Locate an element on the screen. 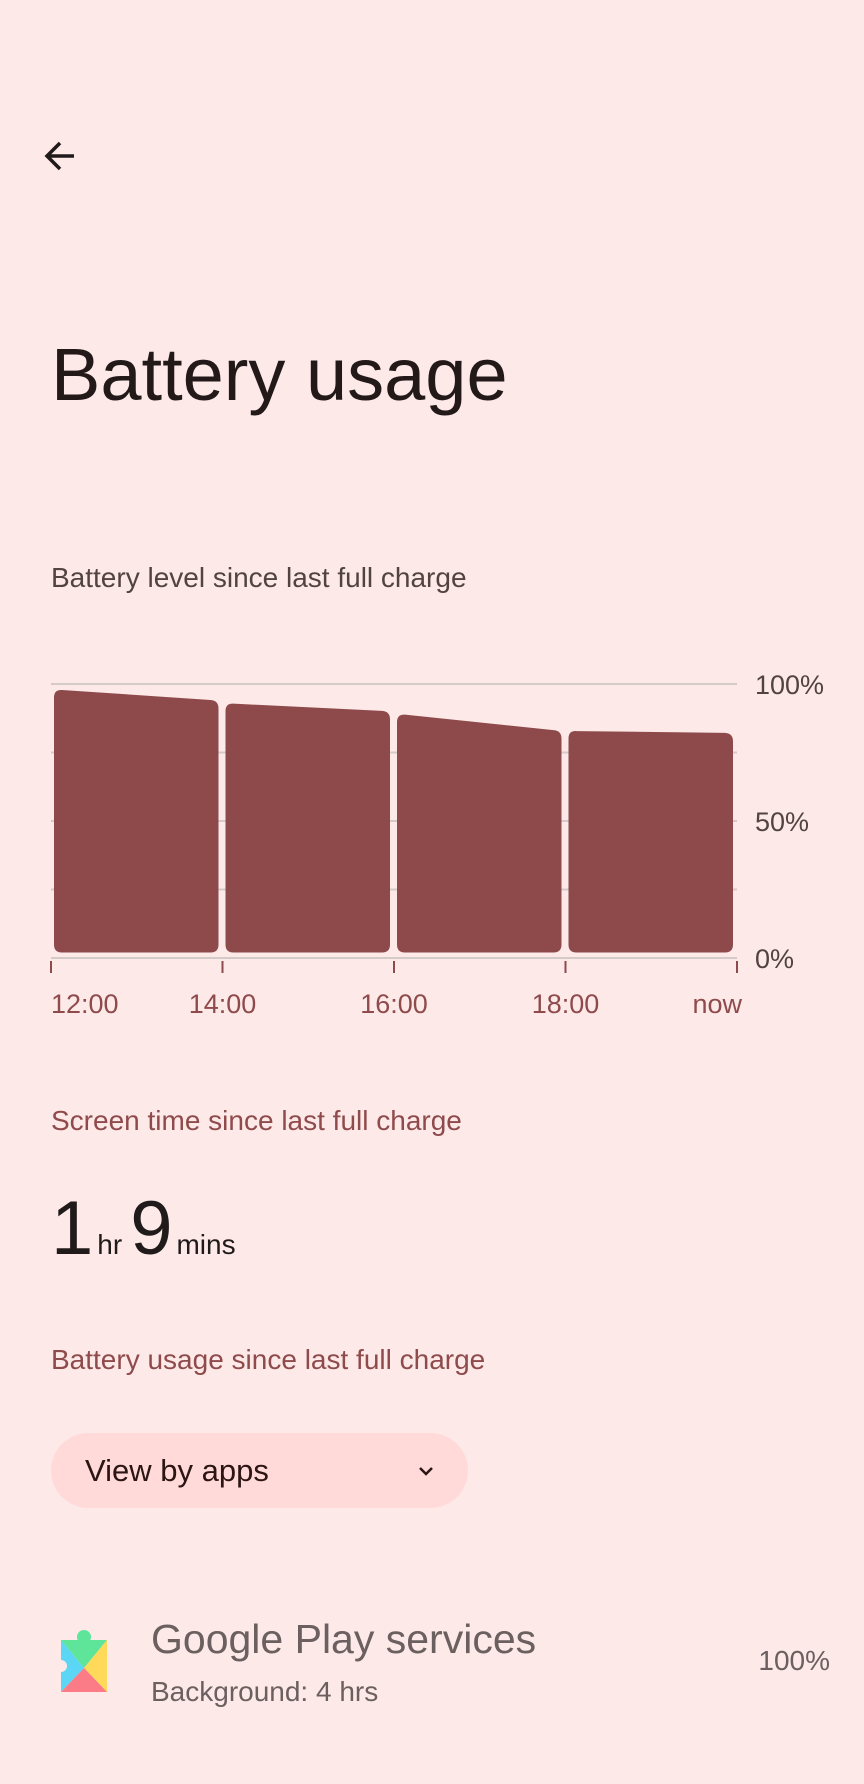 The image size is (864, 1784). x-tick-label: 12:00 is located at coordinates (85, 1004).